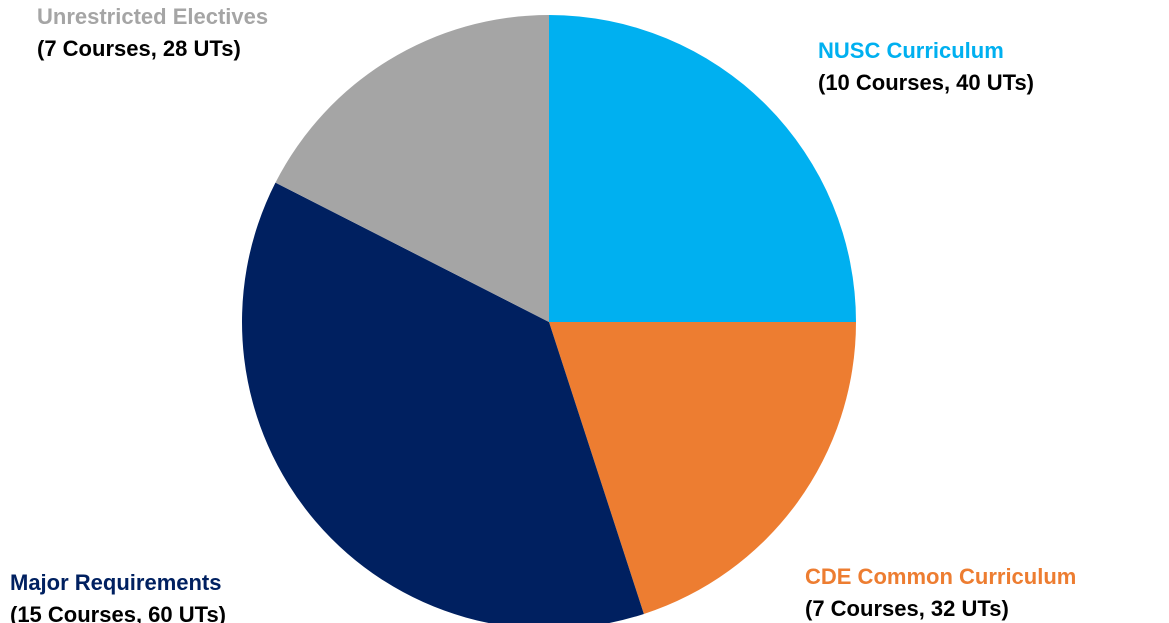 The height and width of the screenshot is (623, 1169). What do you see at coordinates (911, 50) in the screenshot?
I see `slice-name: NUSC Curriculum` at bounding box center [911, 50].